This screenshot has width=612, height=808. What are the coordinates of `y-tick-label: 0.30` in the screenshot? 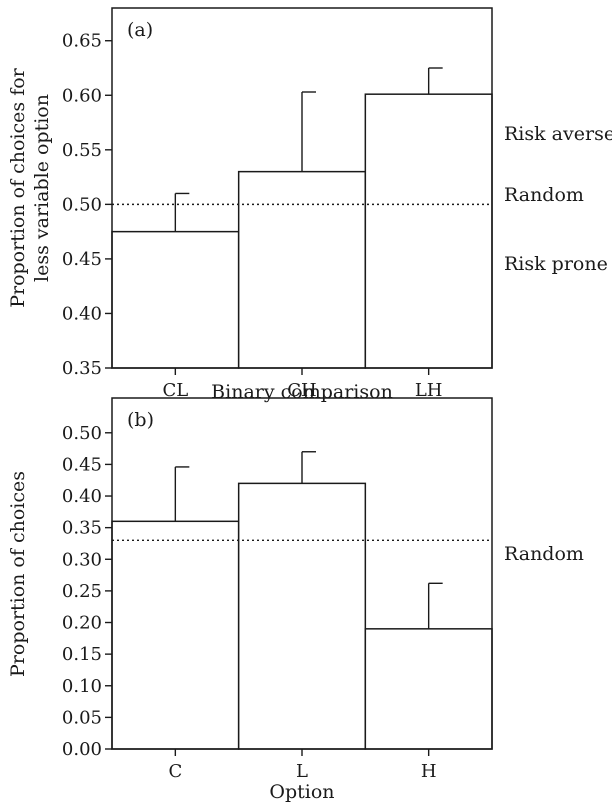 It's located at (82, 559).